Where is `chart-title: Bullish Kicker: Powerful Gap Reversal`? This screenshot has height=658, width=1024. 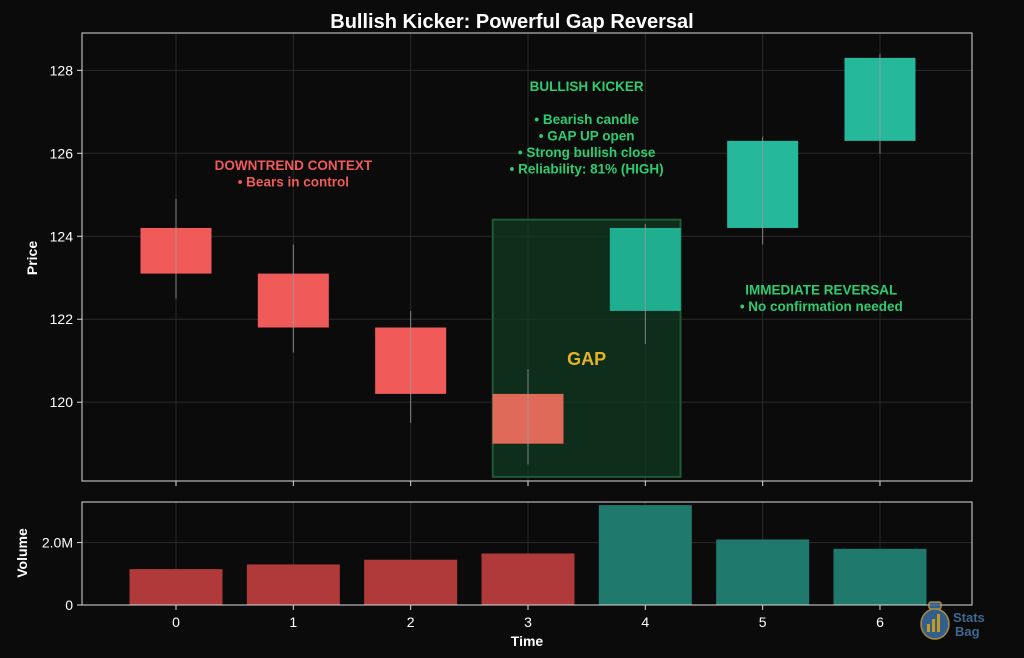
chart-title: Bullish Kicker: Powerful Gap Reversal is located at coordinates (511, 22).